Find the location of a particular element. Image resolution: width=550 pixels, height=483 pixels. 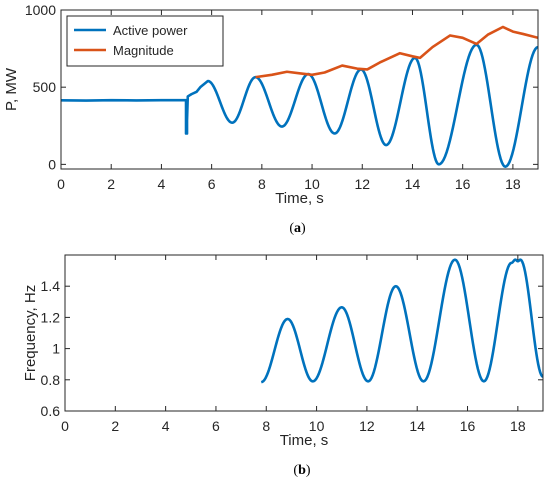

y-tick-label: 0.8 is located at coordinates (51, 380).